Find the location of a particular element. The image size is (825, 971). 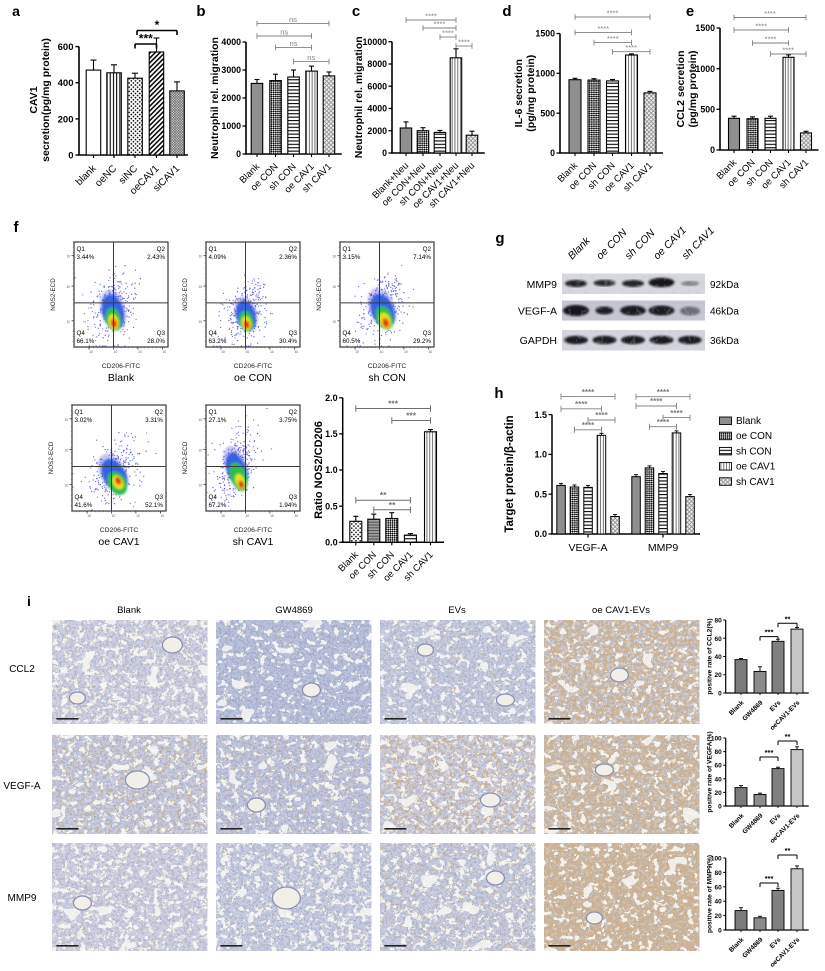

svg-text: 3.44% is located at coordinates (86, 257).